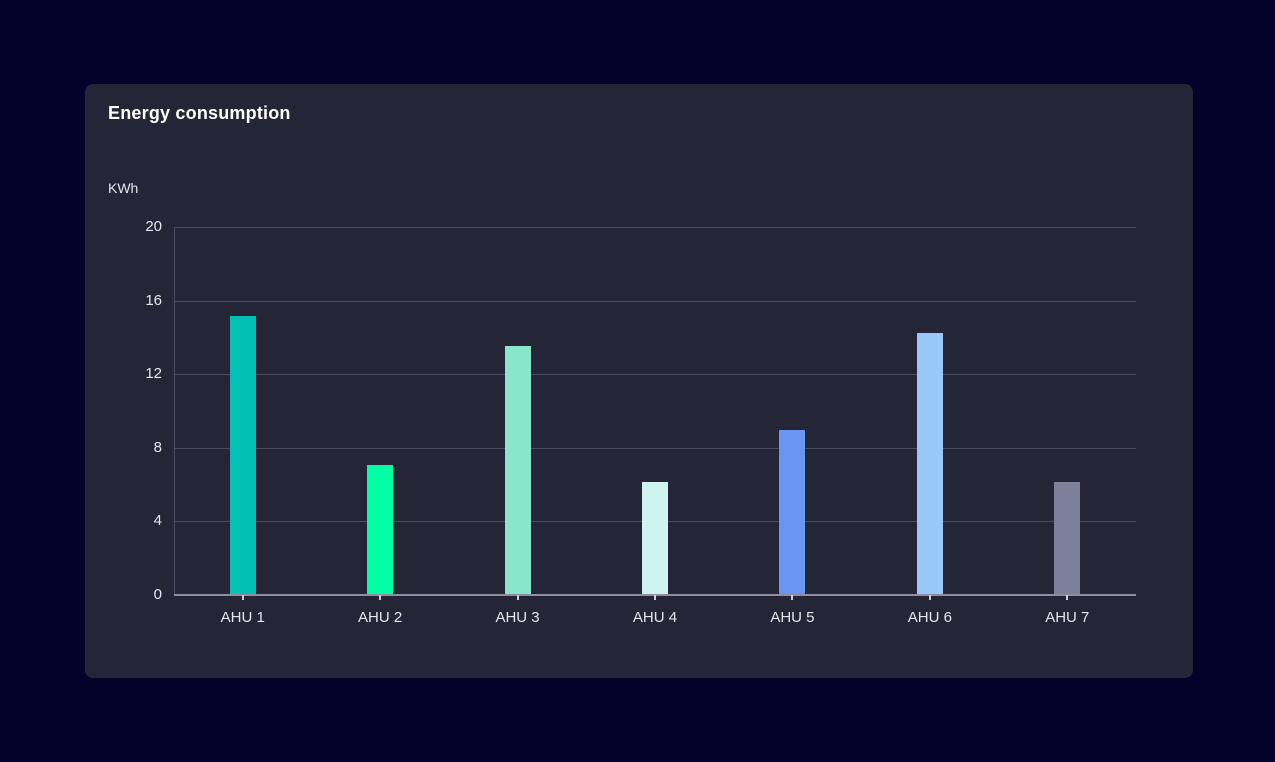 The width and height of the screenshot is (1275, 762). I want to click on y-tick-label-12: 12, so click(153, 374).